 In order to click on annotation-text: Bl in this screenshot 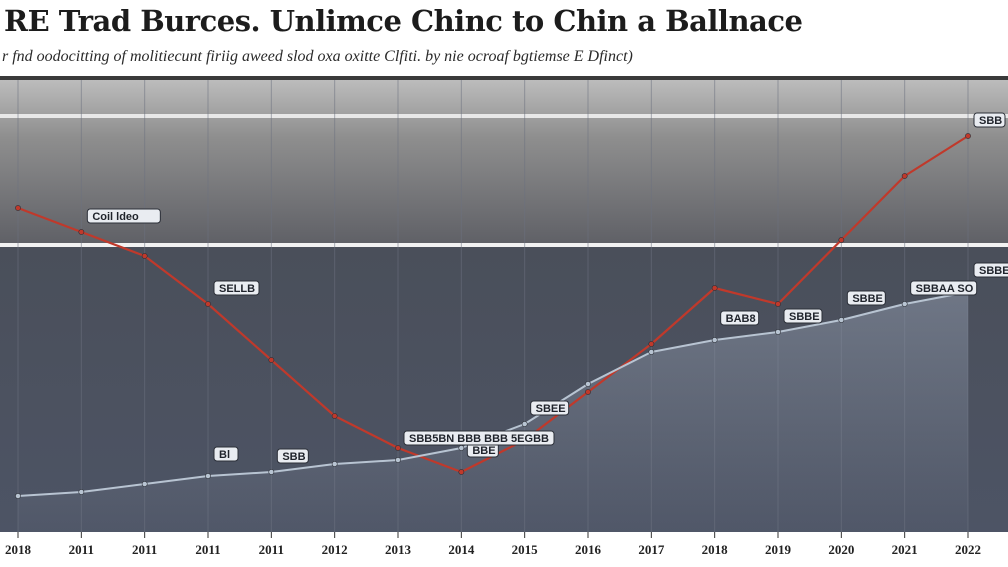, I will do `click(224, 455)`.